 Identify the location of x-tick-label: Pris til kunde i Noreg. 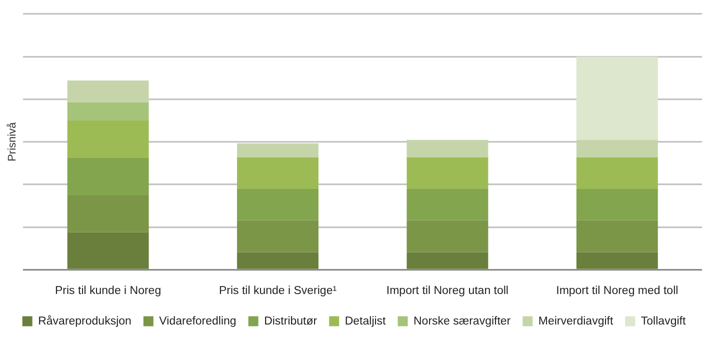
(108, 290).